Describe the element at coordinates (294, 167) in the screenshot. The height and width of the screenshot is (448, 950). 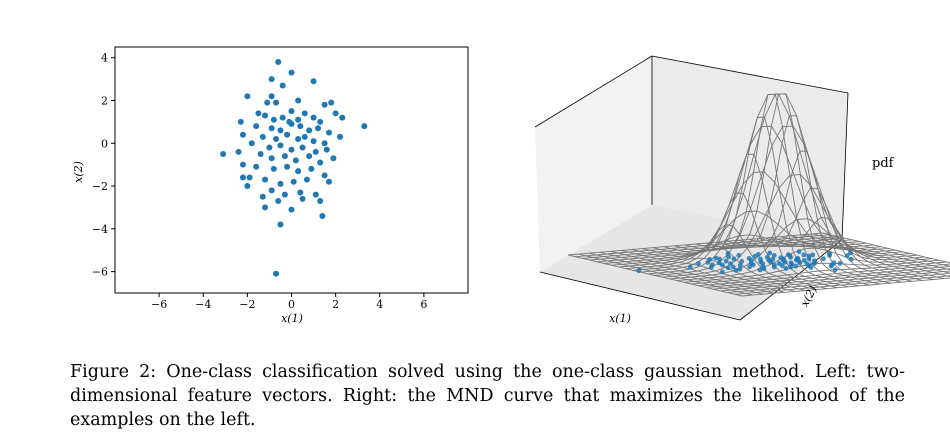
I see `scatter-points` at that location.